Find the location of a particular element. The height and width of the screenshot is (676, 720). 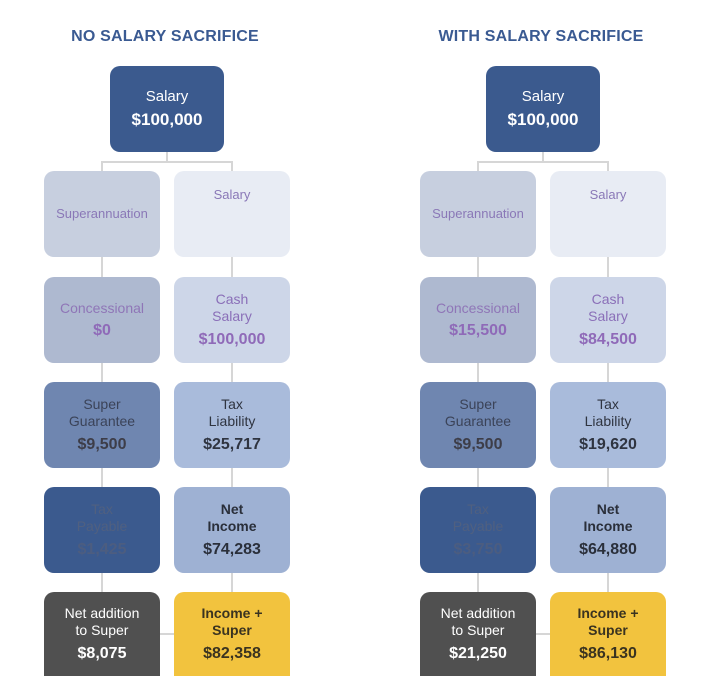

net-income-box: Net Income $64,880 is located at coordinates (608, 530).